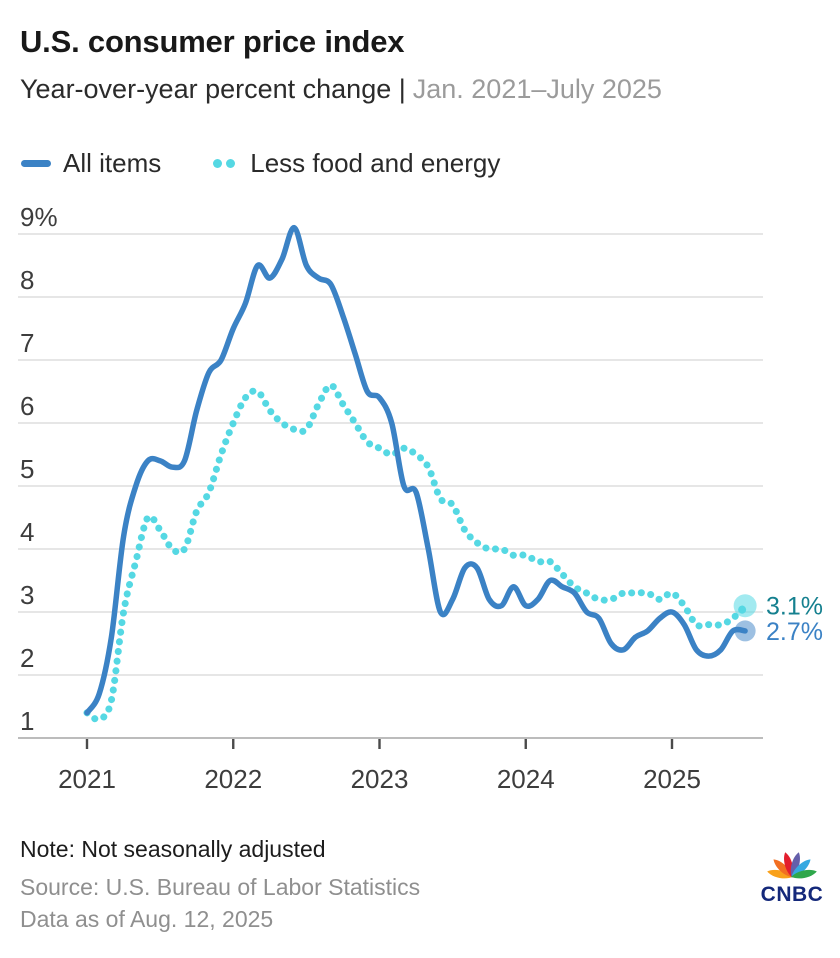 This screenshot has height=958, width=840. I want to click on y-tick-label: 1, so click(27, 721).